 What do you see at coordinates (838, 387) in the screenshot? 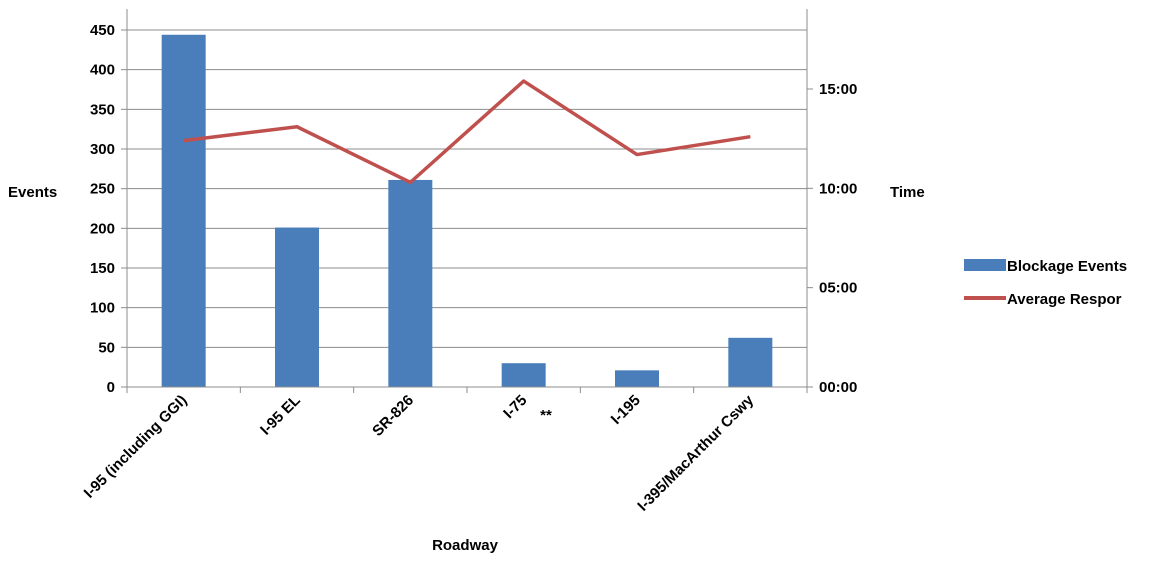
I see `y2-tick-label: 00:00` at bounding box center [838, 387].